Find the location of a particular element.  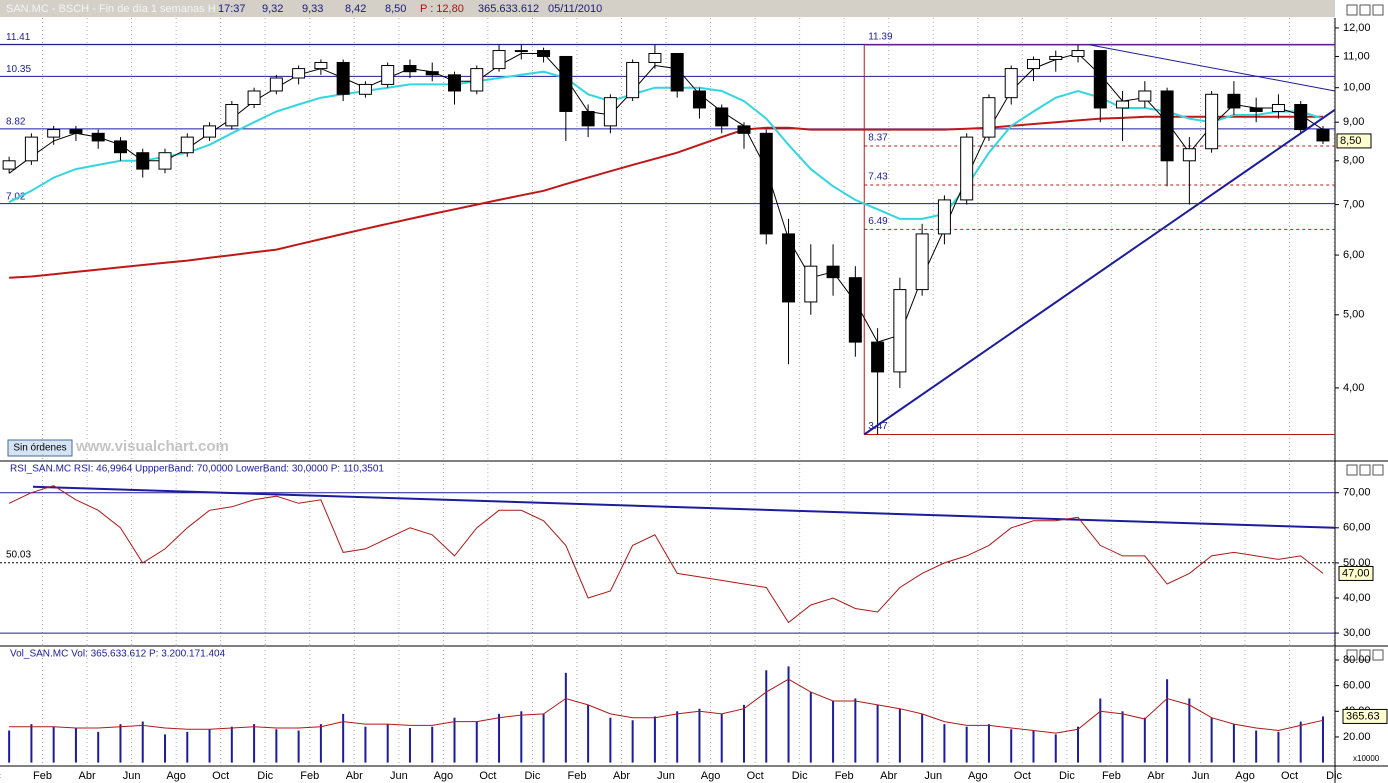

volume: 365.633.612 is located at coordinates (508, 9).